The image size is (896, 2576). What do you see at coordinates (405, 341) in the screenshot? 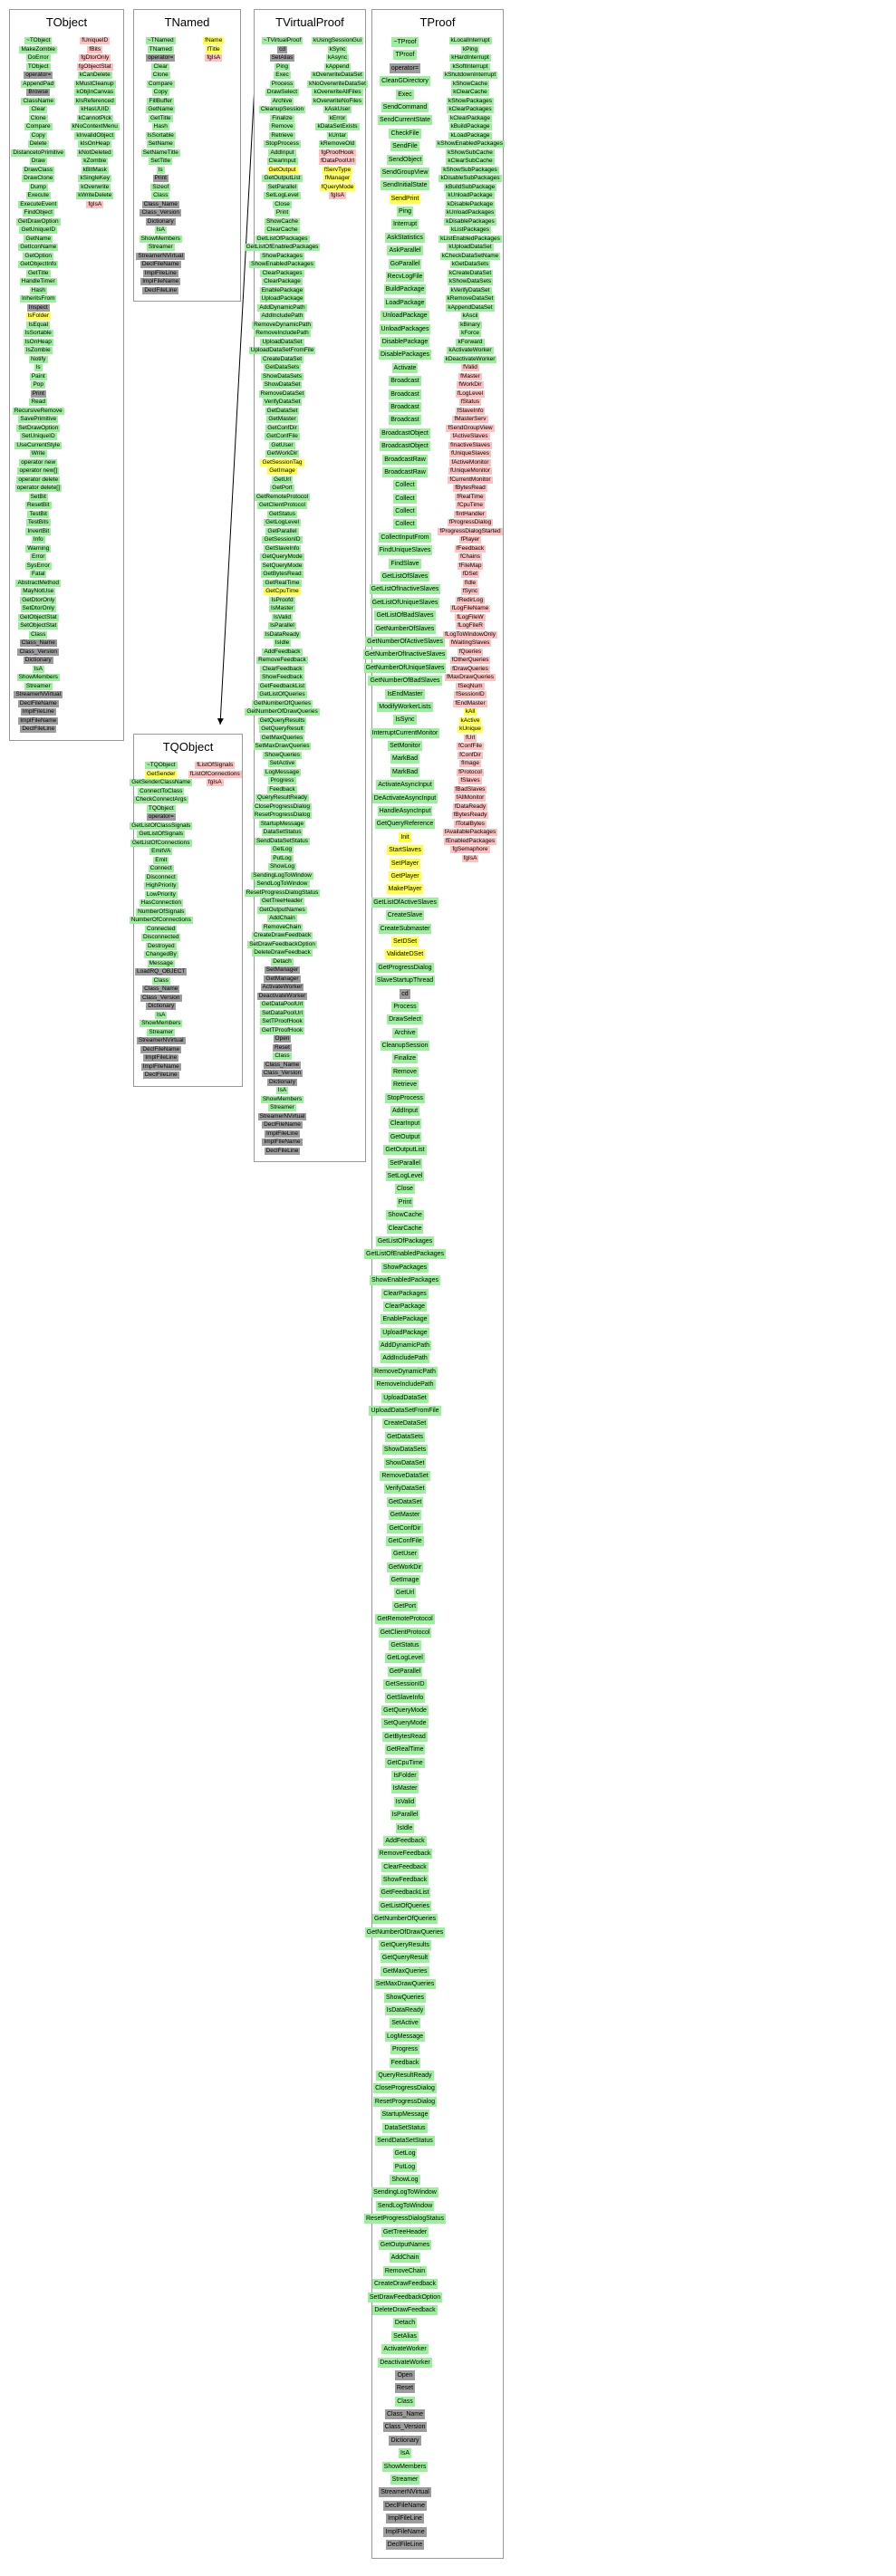
I see `member-chip: DisablePackage` at bounding box center [405, 341].